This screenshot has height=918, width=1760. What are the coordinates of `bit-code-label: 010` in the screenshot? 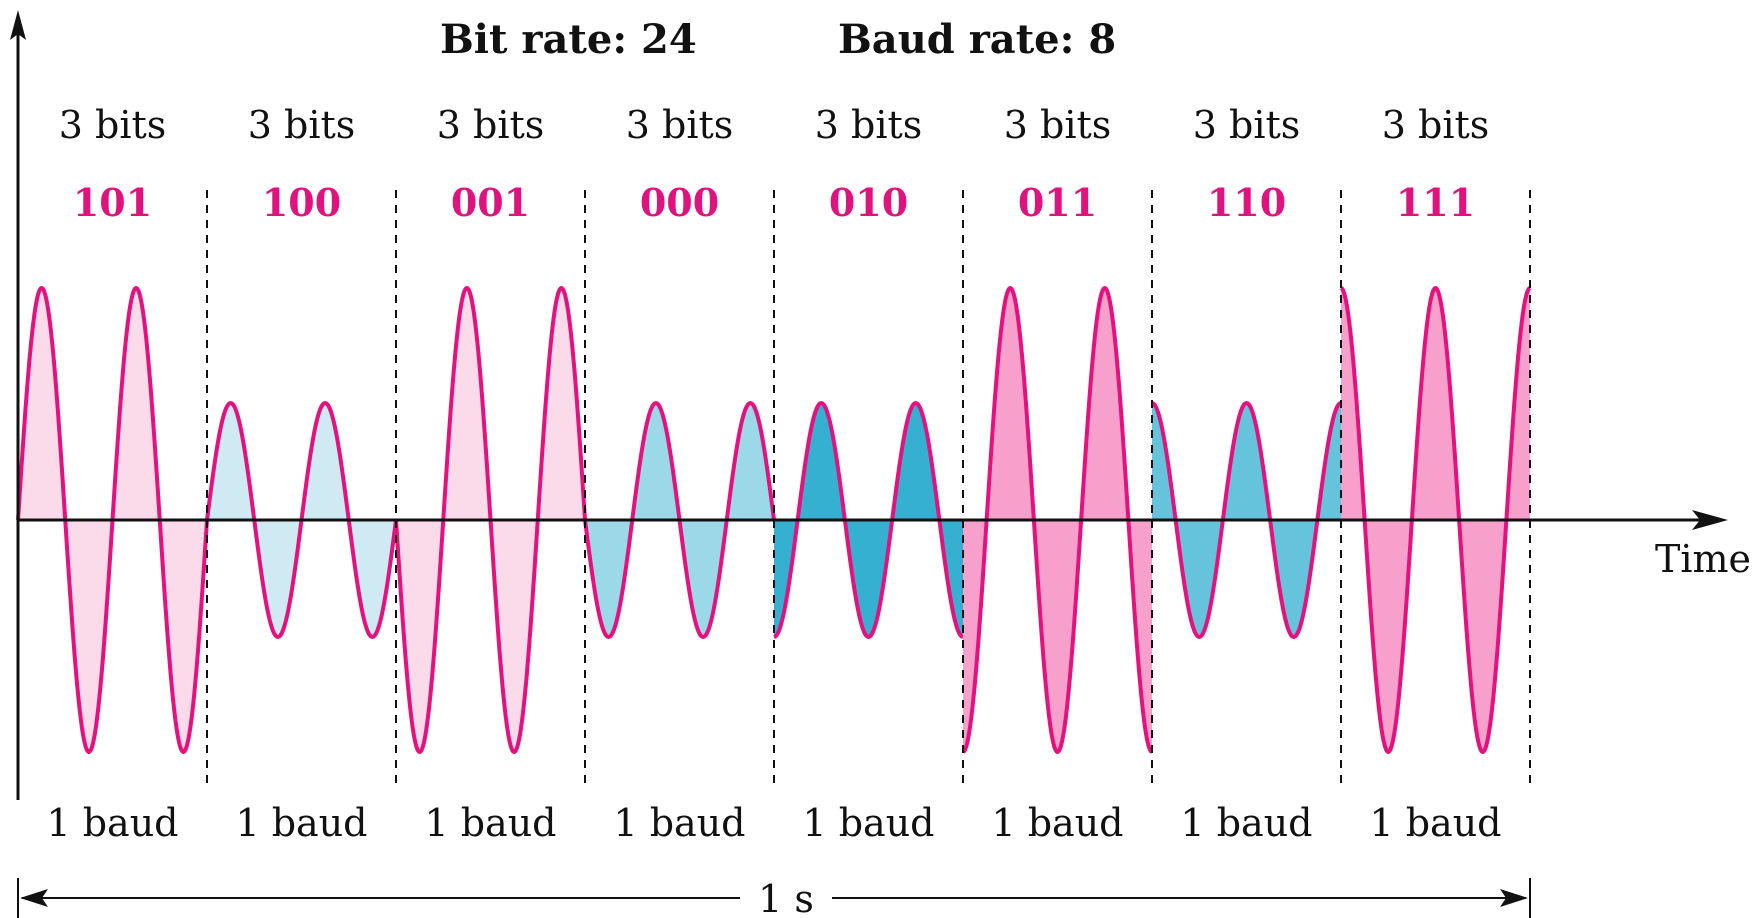 It's located at (868, 202).